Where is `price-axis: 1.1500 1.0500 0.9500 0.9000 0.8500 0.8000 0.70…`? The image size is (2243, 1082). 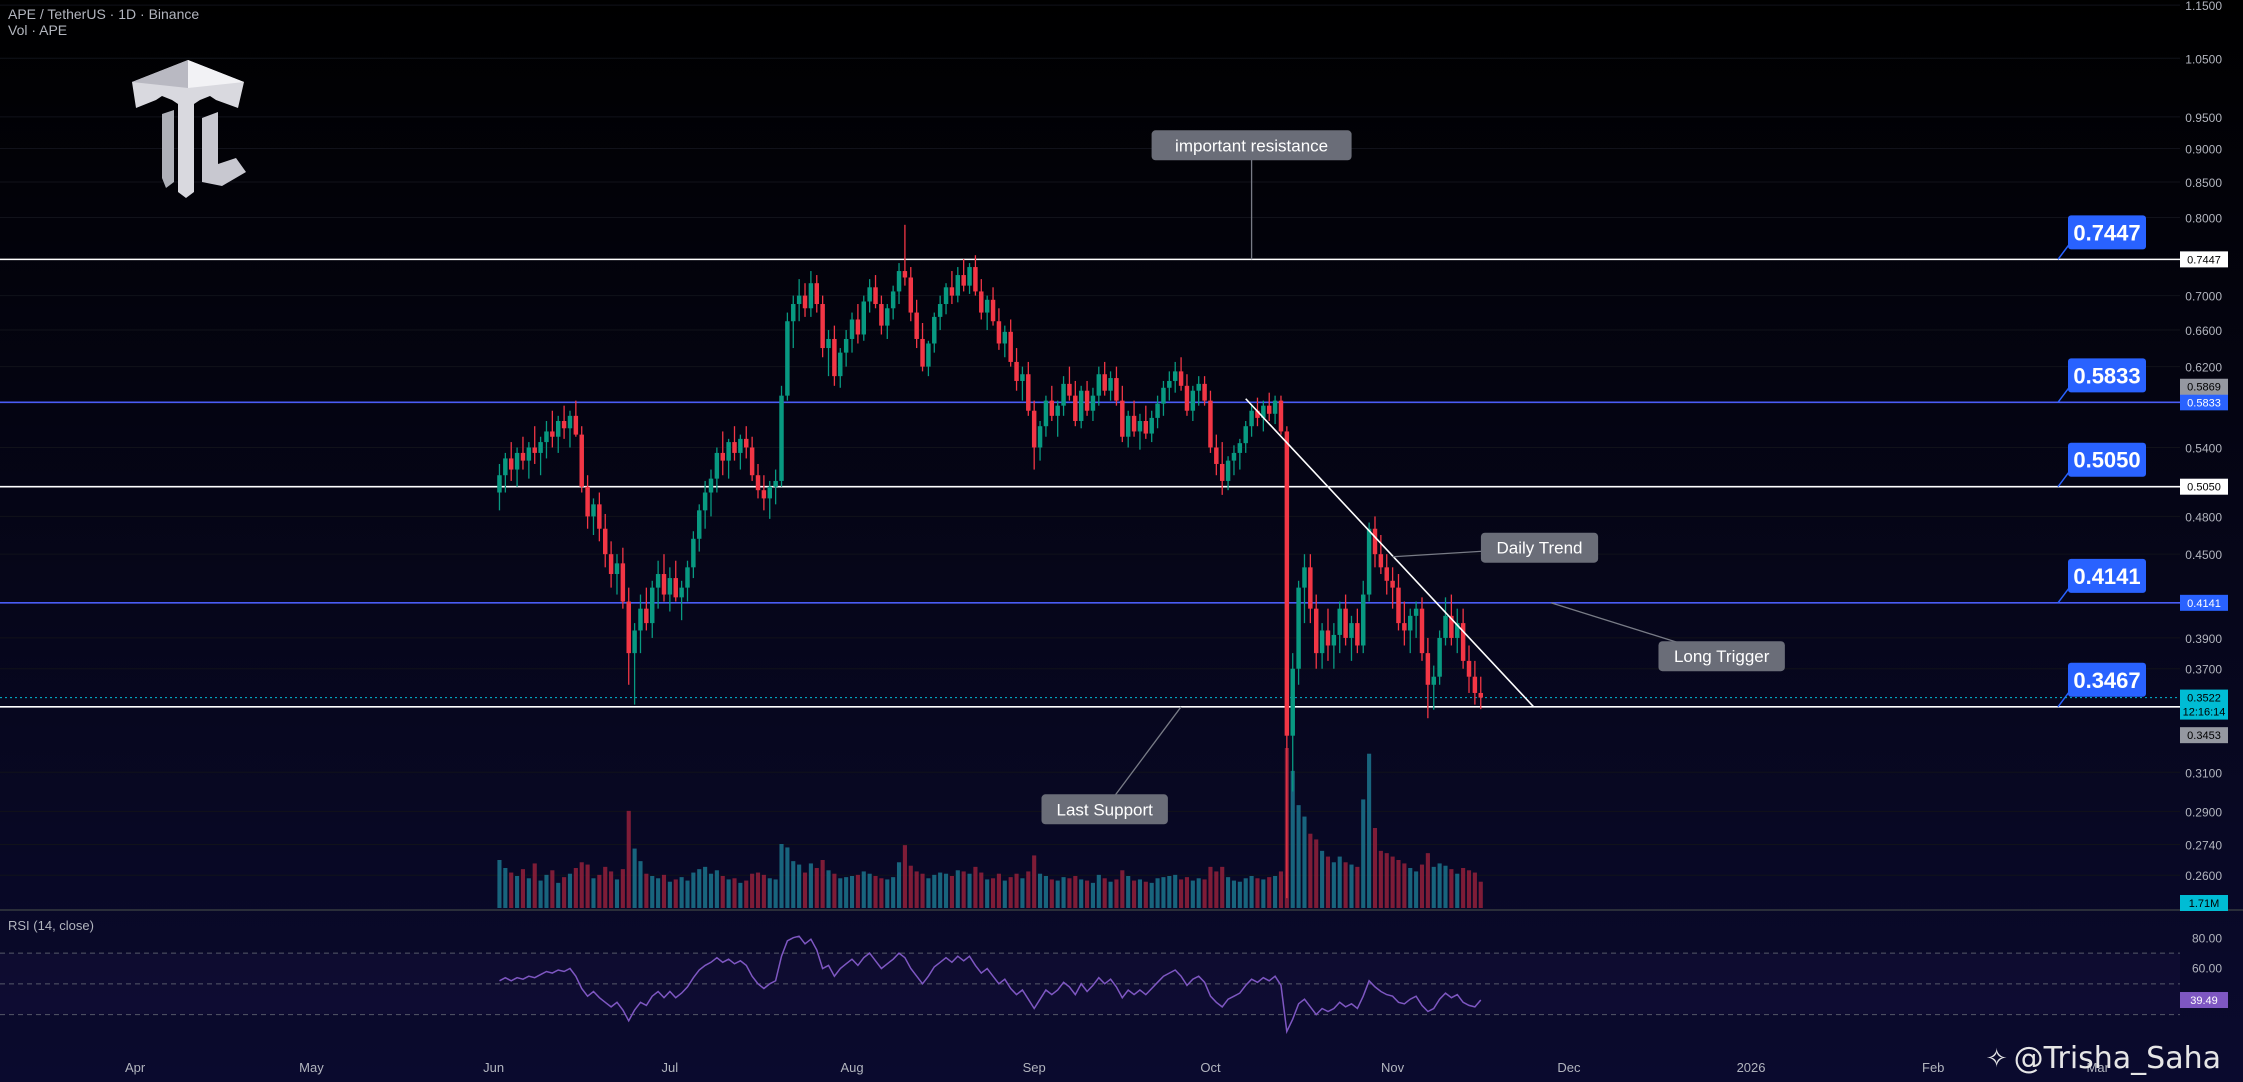
price-axis: 1.1500 1.0500 0.9500 0.9000 0.8500 0.8000 0.70… is located at coordinates (2204, 504).